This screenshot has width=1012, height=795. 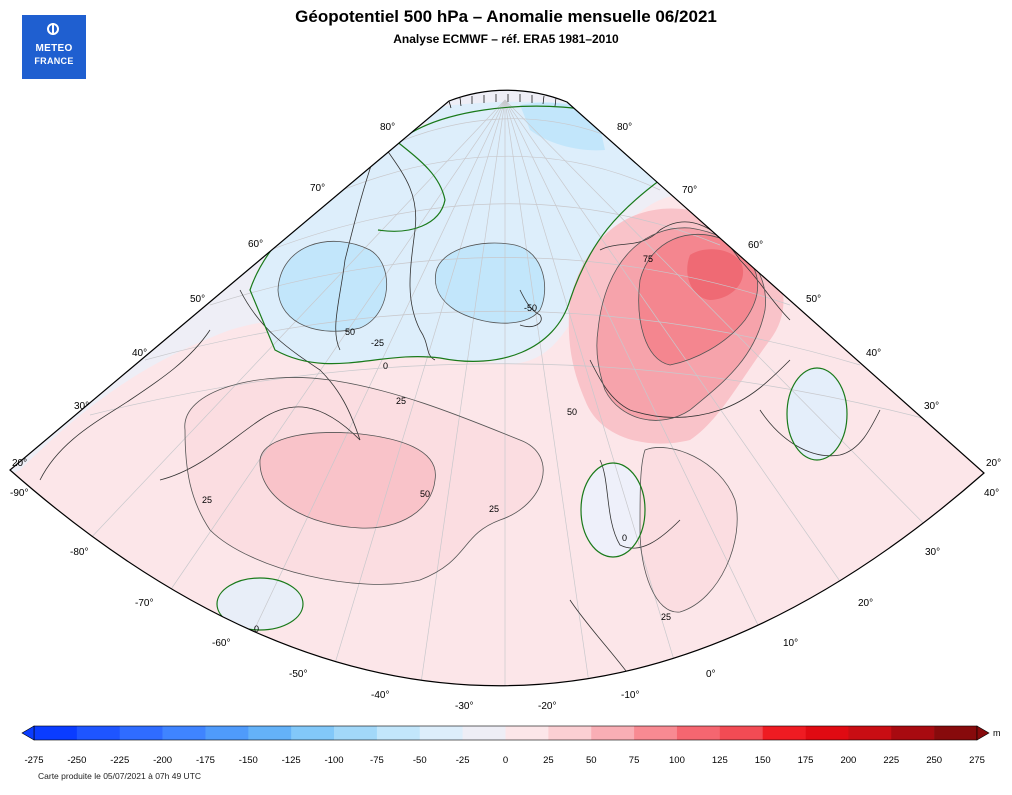 What do you see at coordinates (991, 493) in the screenshot?
I see `lon-40: 40°` at bounding box center [991, 493].